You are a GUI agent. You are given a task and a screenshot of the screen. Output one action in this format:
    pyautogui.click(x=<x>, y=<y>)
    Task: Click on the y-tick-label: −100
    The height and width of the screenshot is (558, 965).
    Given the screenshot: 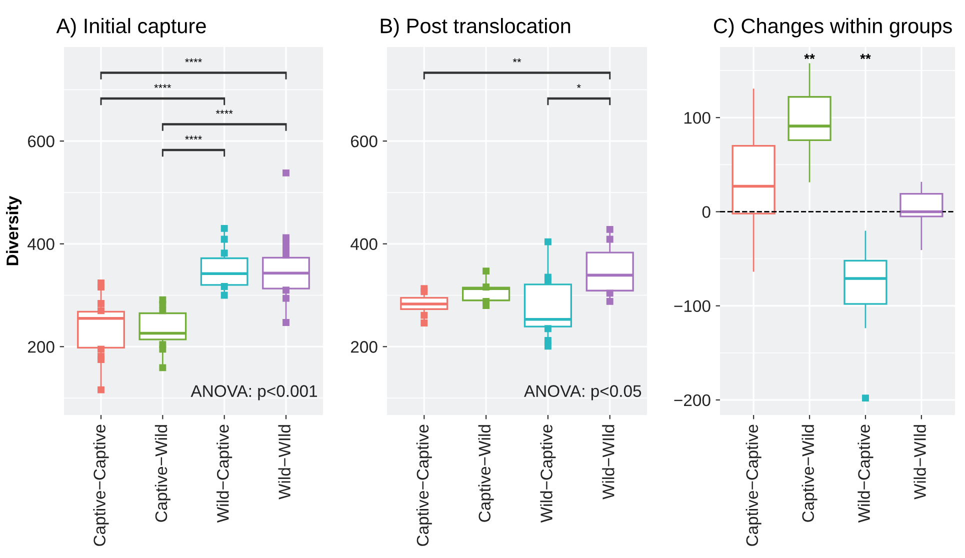 What is the action you would take?
    pyautogui.click(x=692, y=306)
    